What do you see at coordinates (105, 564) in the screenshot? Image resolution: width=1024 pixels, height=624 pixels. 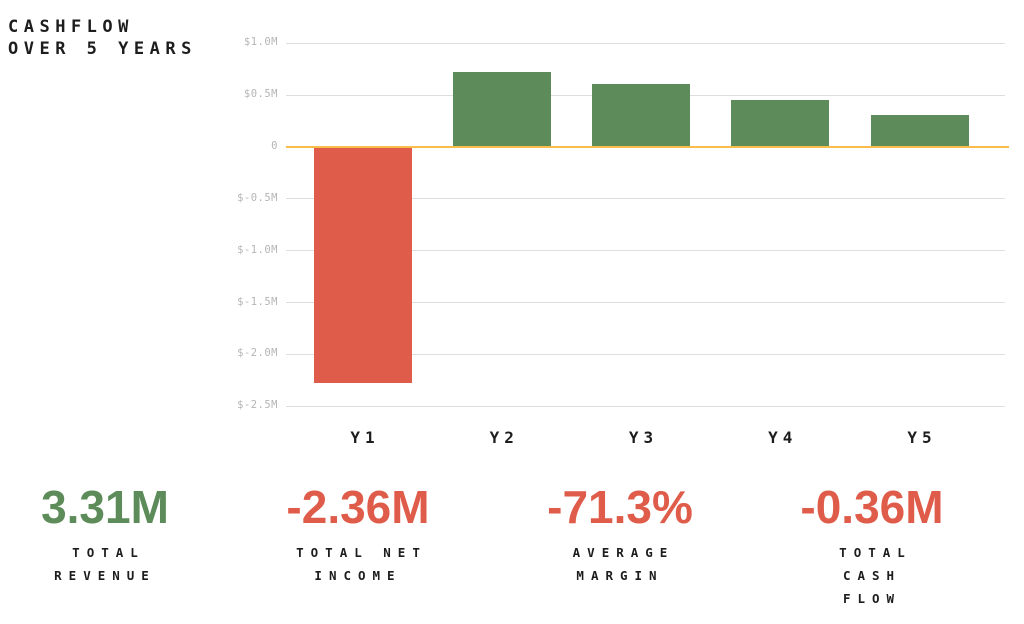 I see `stat-label: TOTAL REVENUE` at bounding box center [105, 564].